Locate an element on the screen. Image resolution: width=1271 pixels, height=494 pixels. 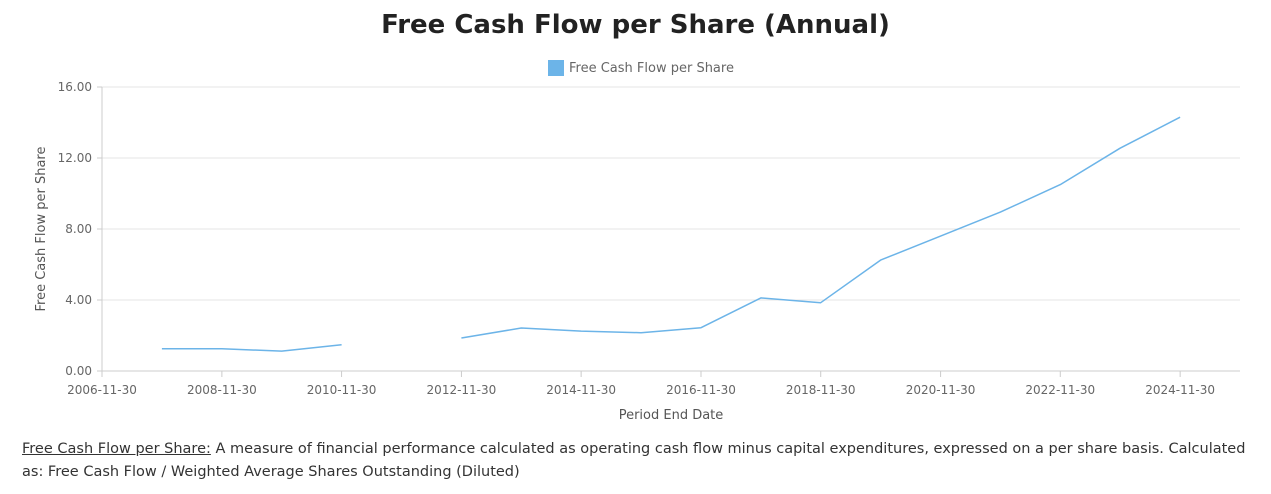
x-tick-label: 2022-11-30 is located at coordinates (1060, 390).